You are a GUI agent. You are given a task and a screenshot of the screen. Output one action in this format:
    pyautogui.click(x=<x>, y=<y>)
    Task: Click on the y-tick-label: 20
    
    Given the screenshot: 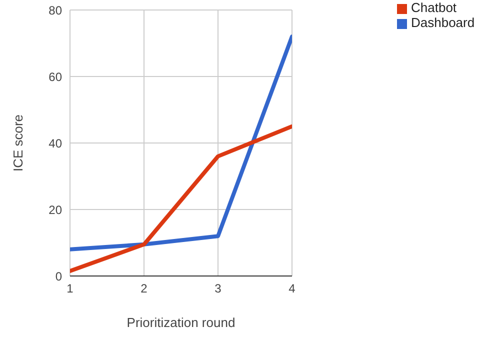 What is the action you would take?
    pyautogui.click(x=55, y=209)
    